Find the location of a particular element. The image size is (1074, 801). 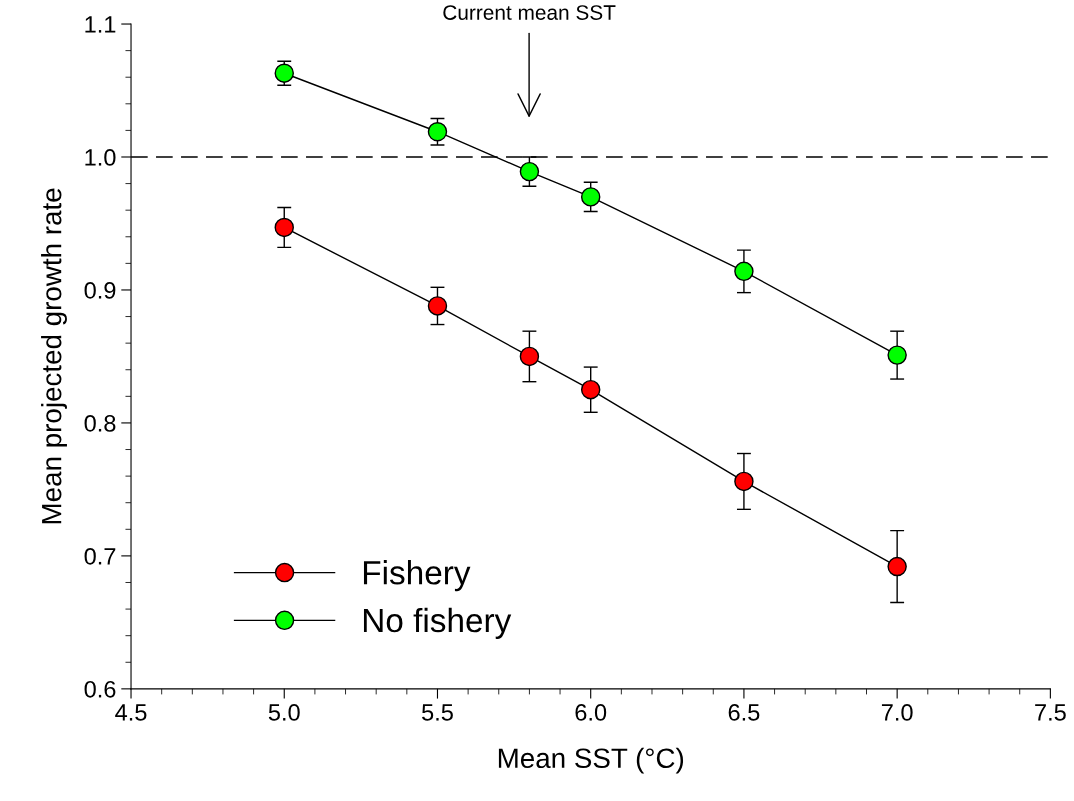

y-axis-title: Mean projected growth rate is located at coordinates (54, 356).